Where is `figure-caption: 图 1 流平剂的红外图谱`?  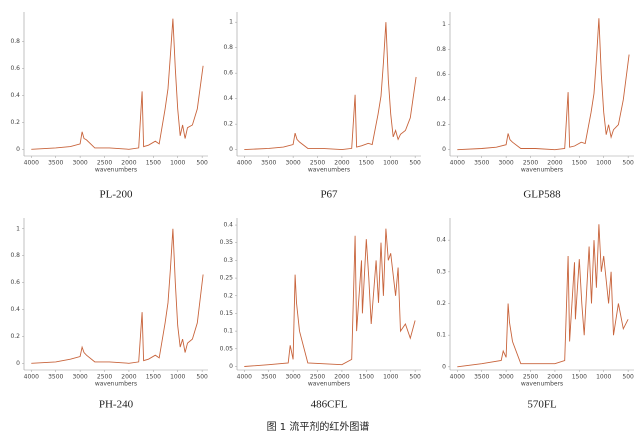
figure-caption: 图 1 流平剂的红外图谱 is located at coordinates (318, 426).